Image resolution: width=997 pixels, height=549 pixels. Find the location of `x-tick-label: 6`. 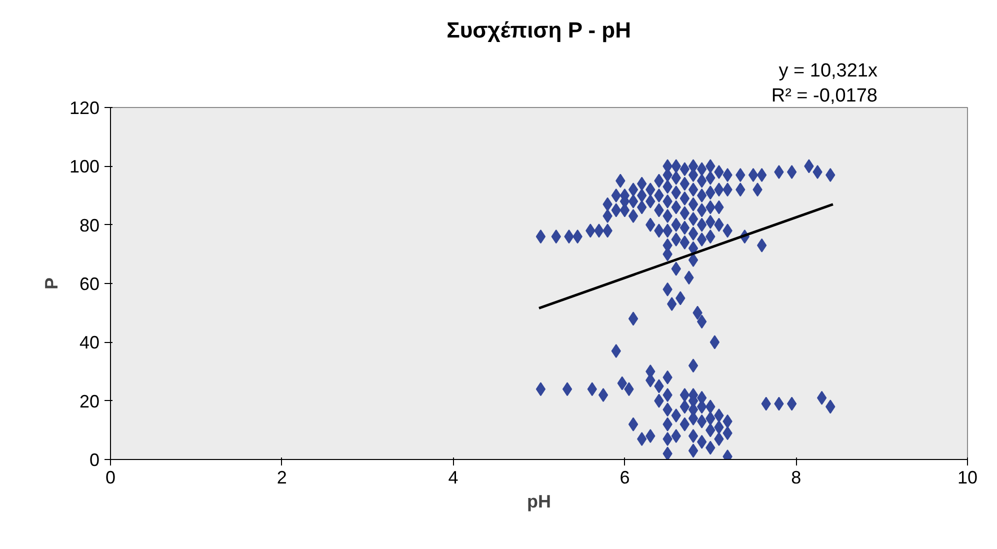

x-tick-label: 6 is located at coordinates (625, 478).